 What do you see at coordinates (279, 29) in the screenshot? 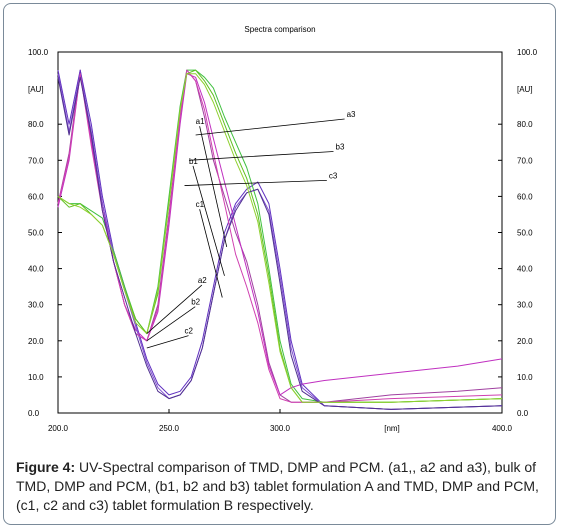
I see `chart-title: Spectra comparison` at bounding box center [279, 29].